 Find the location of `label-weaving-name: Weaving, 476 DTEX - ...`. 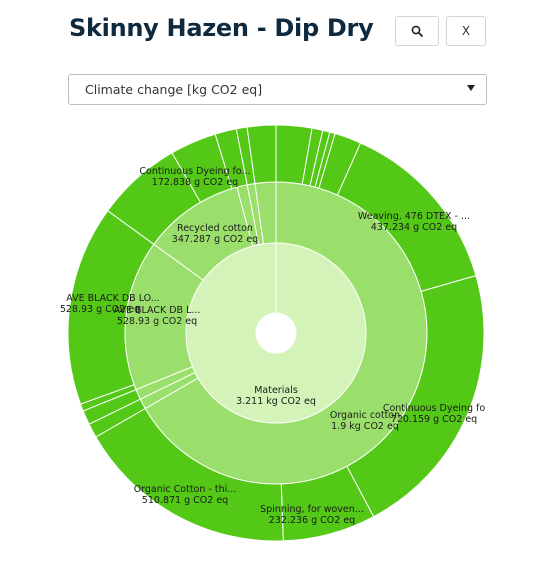

label-weaving-name: Weaving, 476 DTEX - ... is located at coordinates (414, 216).